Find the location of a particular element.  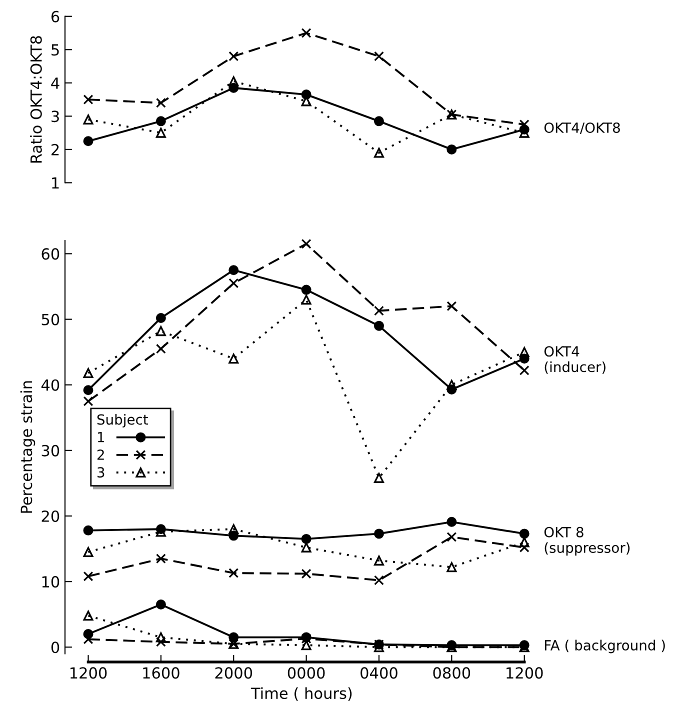

y-tick-label: 6 is located at coordinates (55, 16).